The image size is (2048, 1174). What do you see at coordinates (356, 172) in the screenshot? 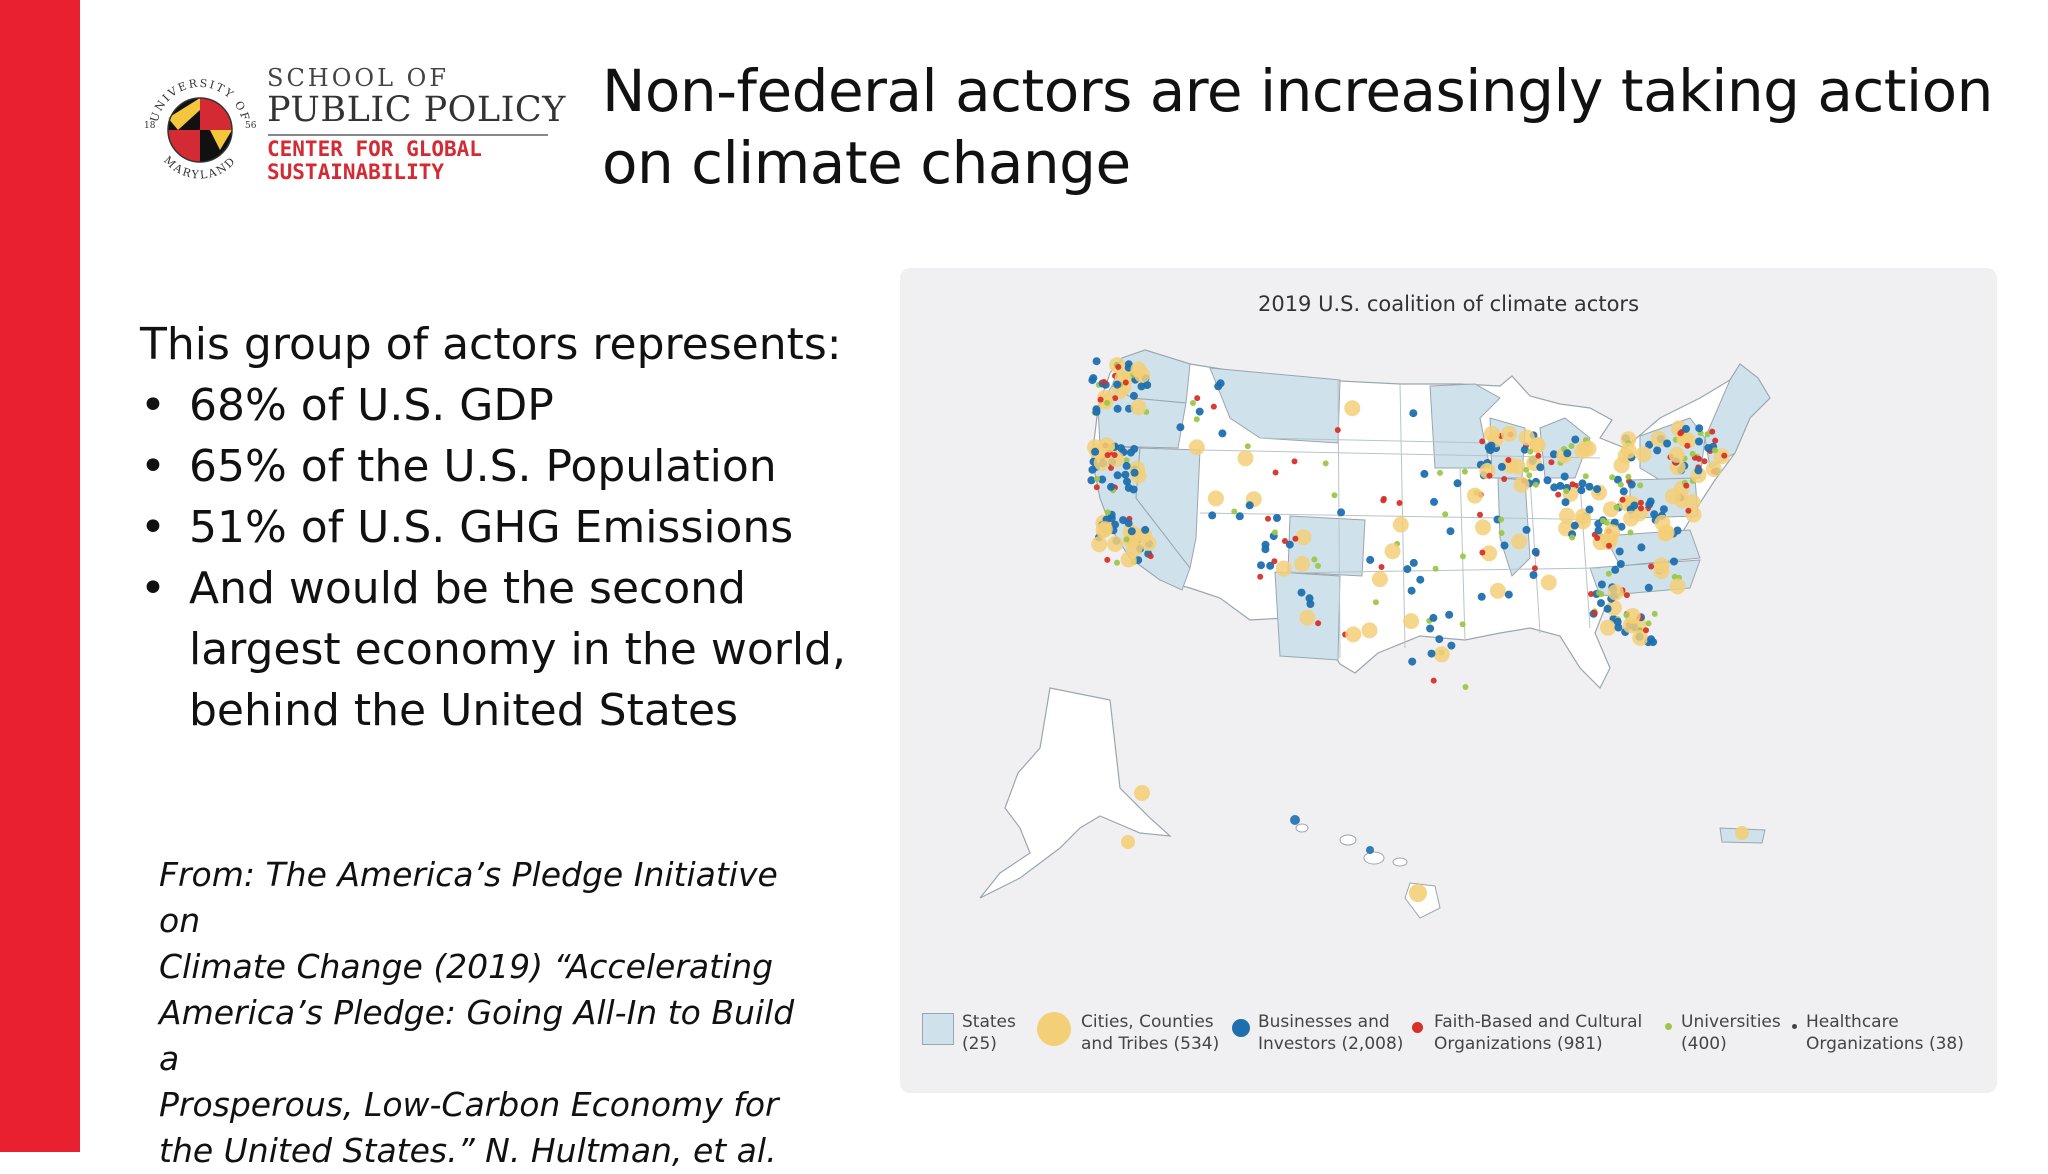
I see `logo-center-line2: SUSTAINABILITY` at bounding box center [356, 172].